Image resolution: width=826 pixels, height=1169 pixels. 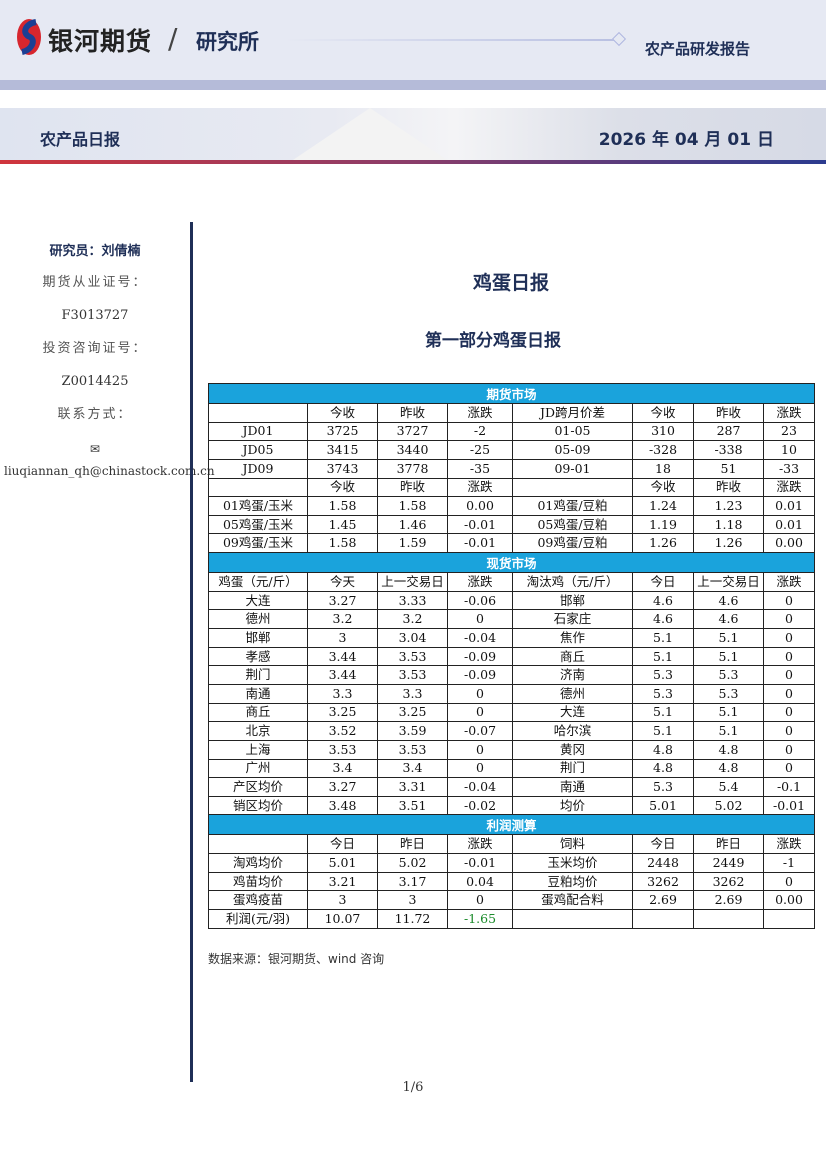 I want to click on section-header: 期货市场, so click(x=511, y=393).